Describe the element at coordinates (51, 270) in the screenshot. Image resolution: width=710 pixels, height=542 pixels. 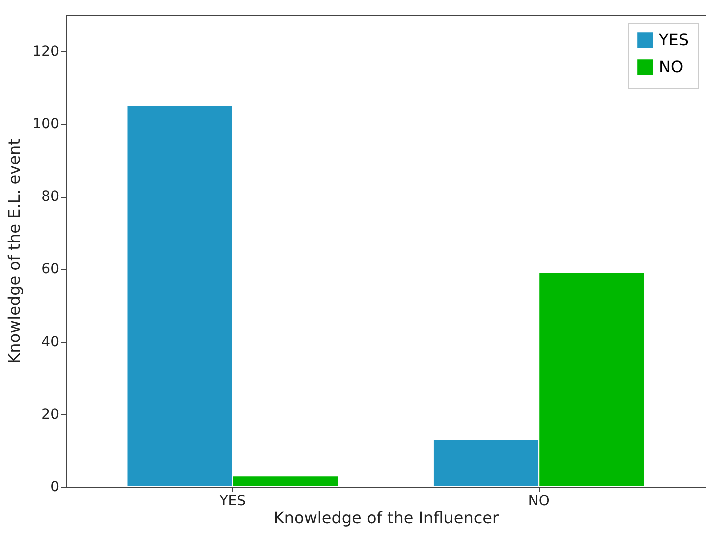
I see `y-tick-label: 60` at that location.